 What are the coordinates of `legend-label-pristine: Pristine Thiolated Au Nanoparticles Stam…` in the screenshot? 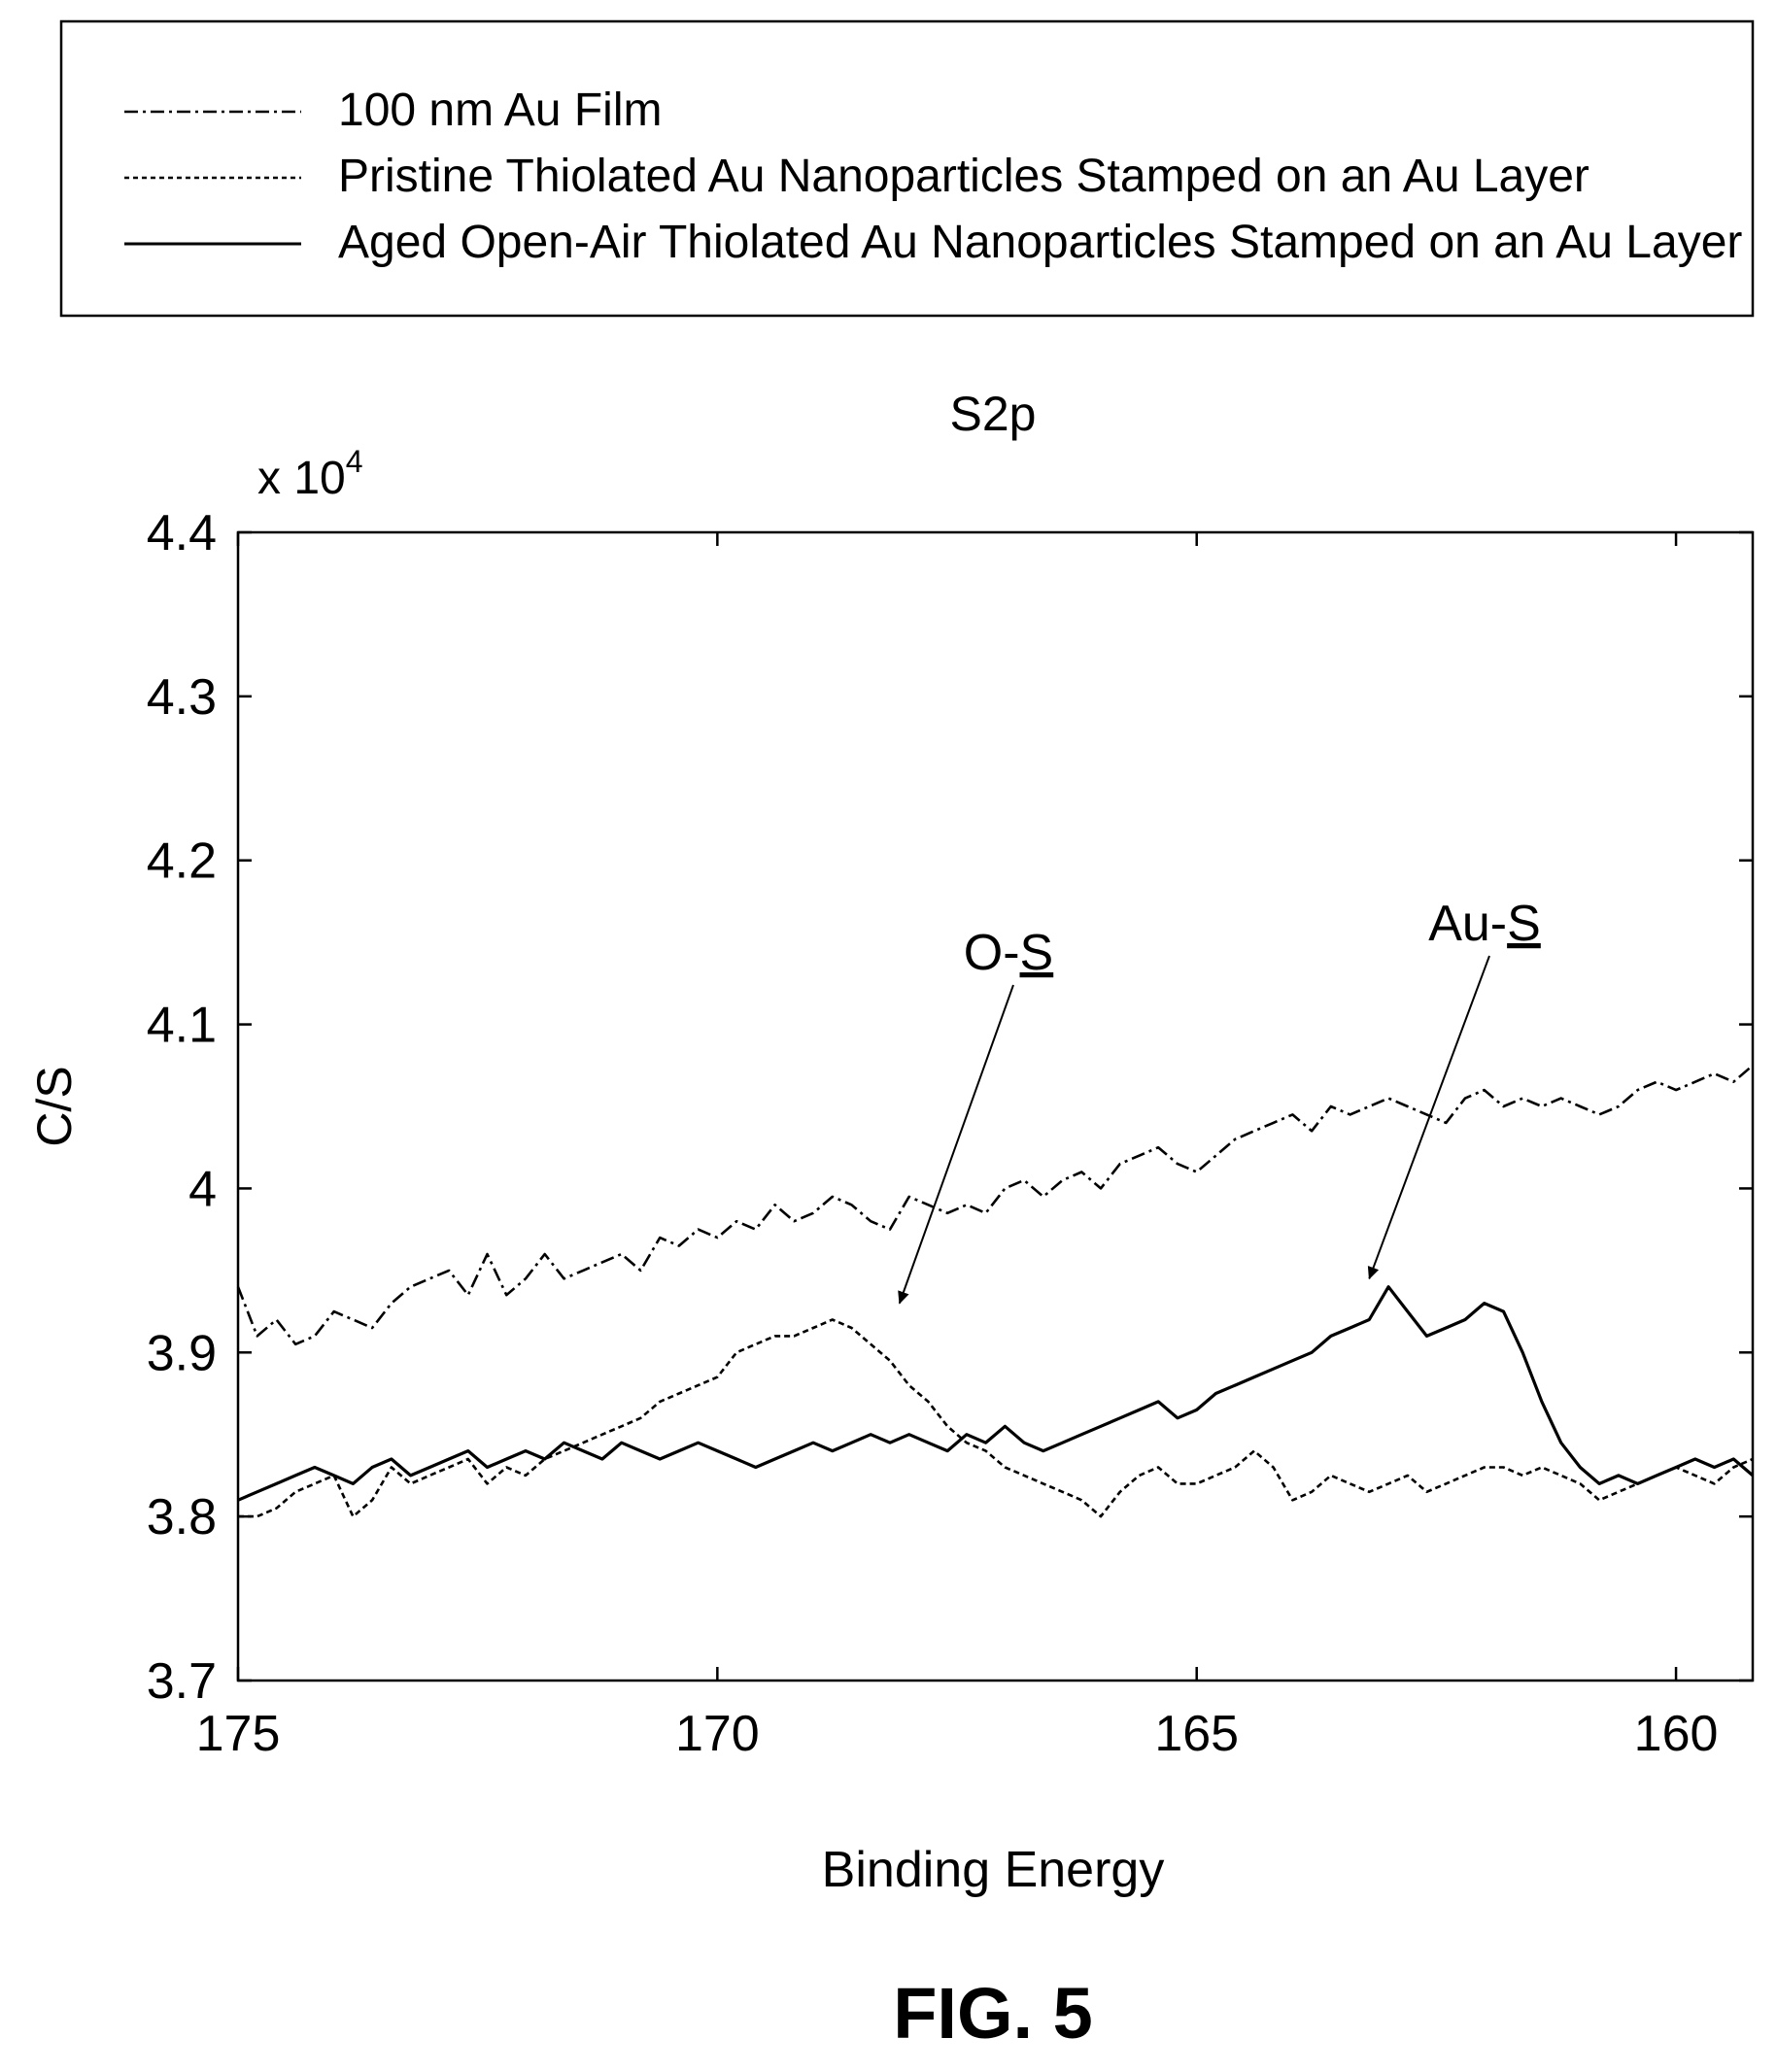 It's located at (963, 176).